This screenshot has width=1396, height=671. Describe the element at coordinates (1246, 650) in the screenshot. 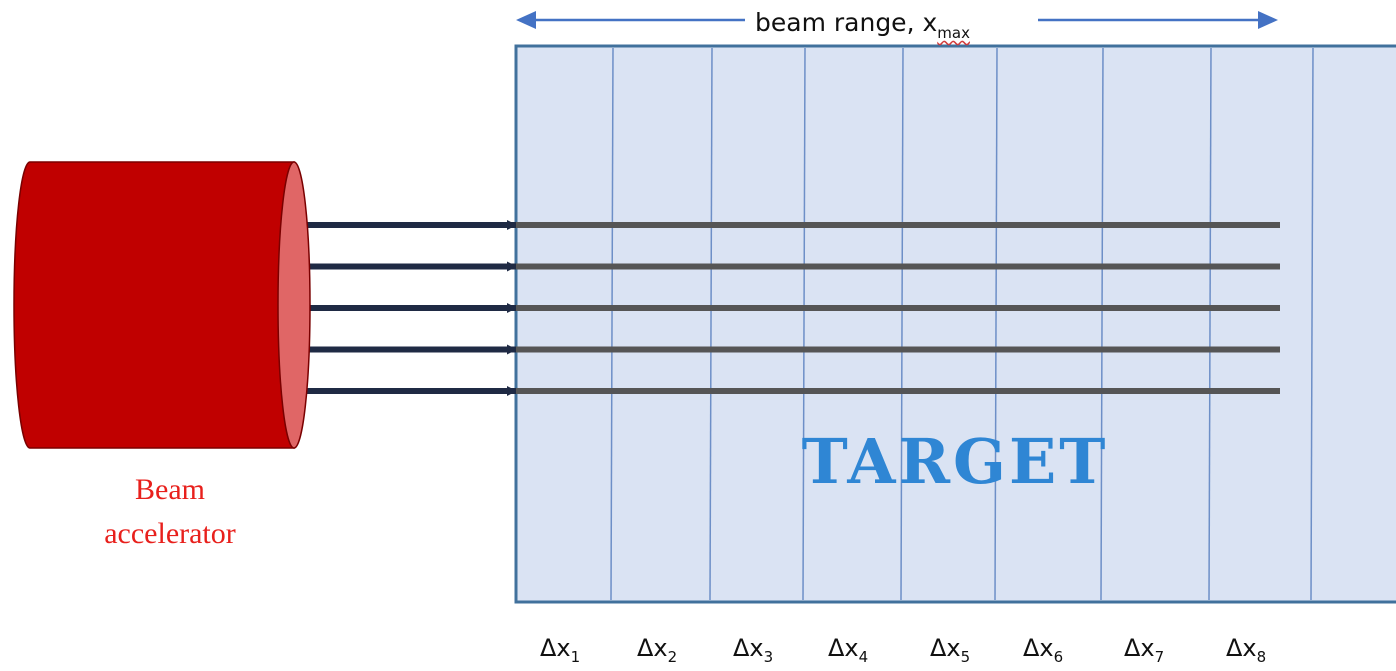

I see `segment-label: Δx8` at that location.